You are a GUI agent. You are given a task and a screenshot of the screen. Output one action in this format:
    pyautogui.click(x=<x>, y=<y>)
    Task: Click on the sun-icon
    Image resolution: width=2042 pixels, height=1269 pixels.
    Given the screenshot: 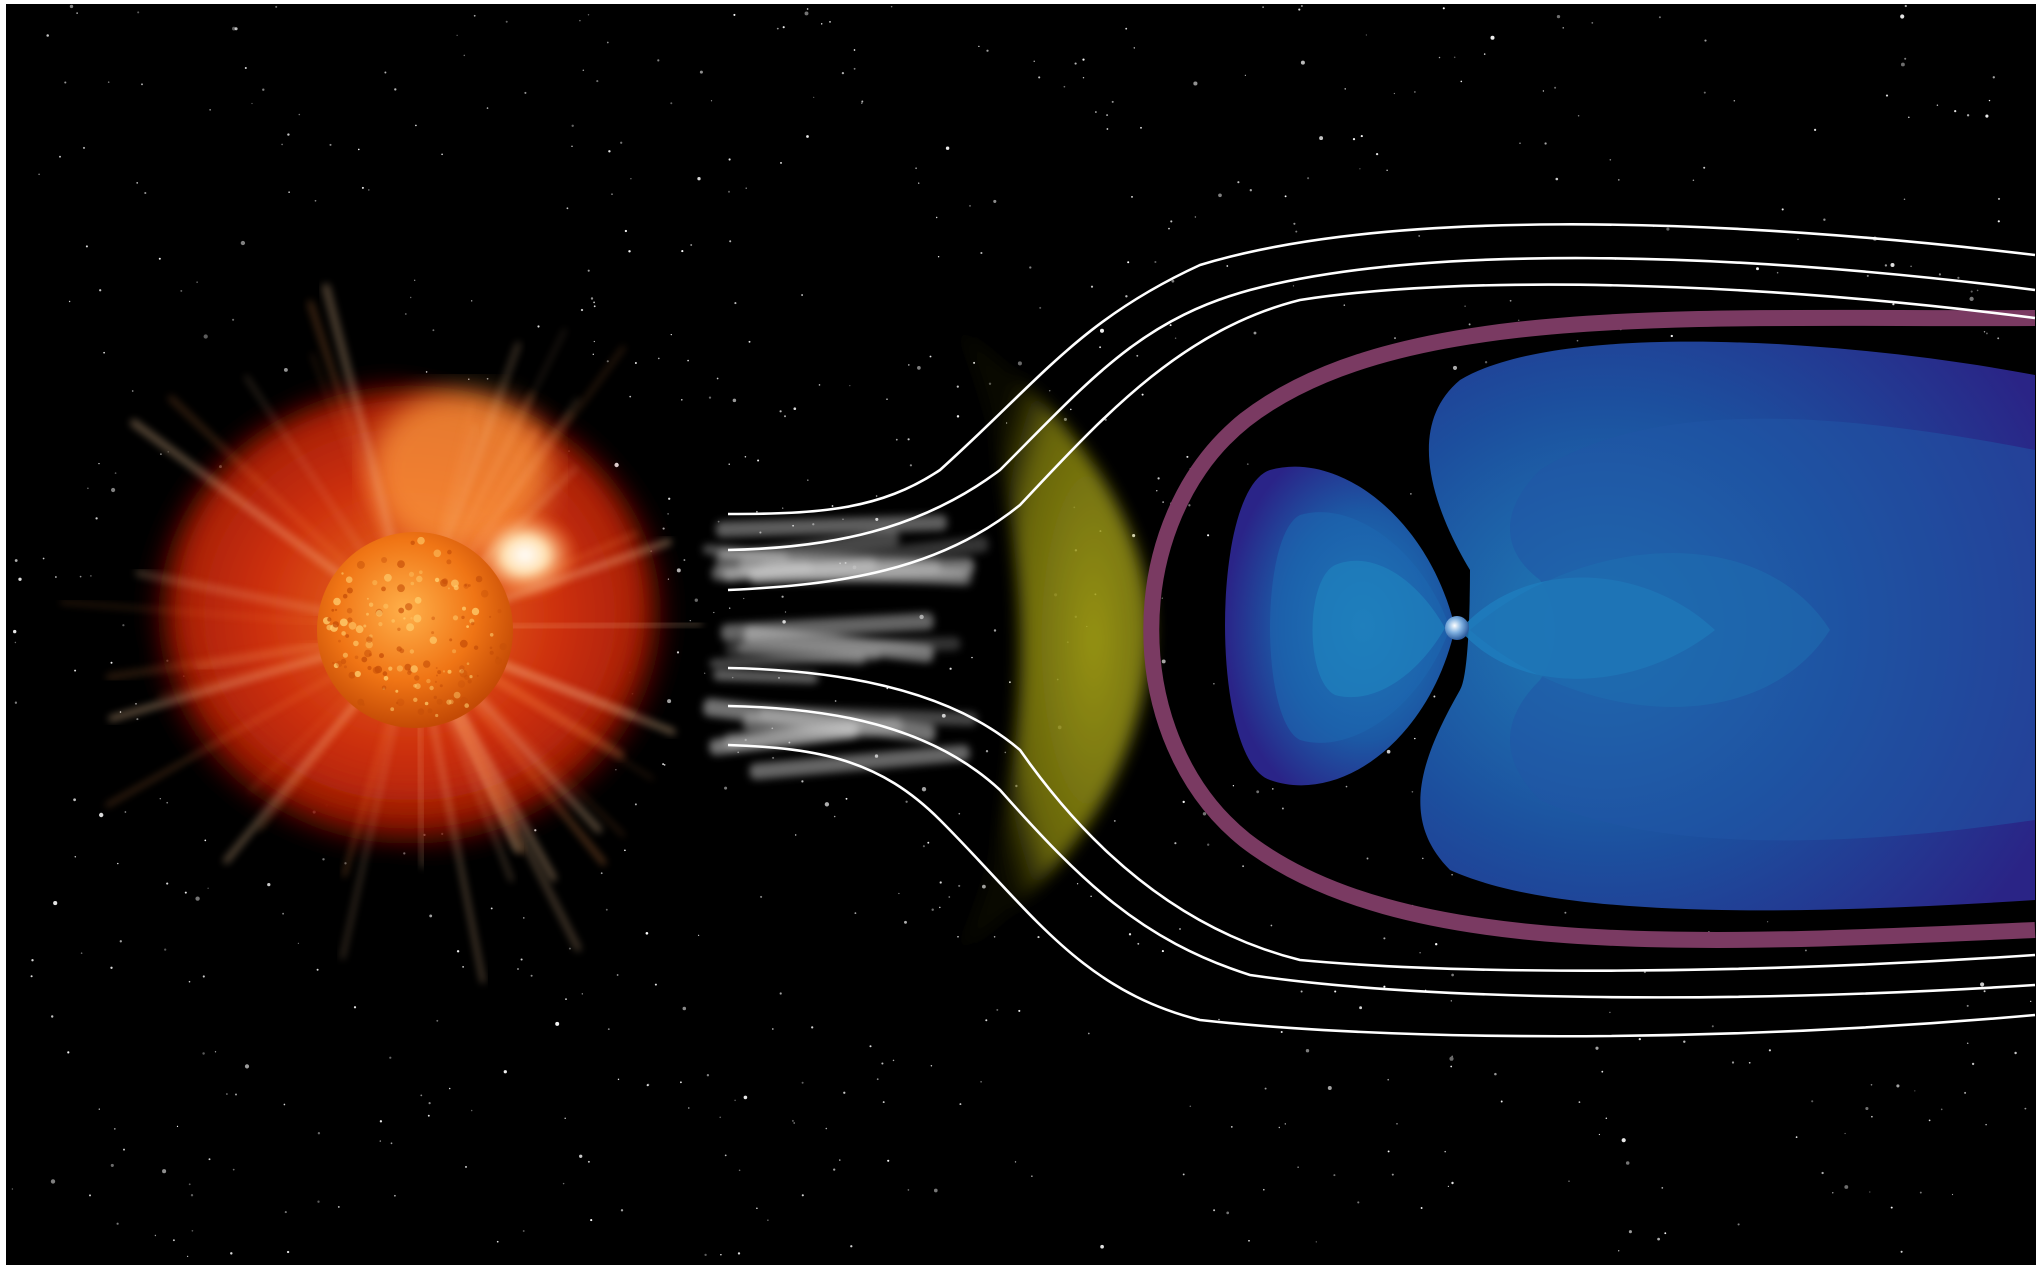 What is the action you would take?
    pyautogui.click(x=415, y=630)
    